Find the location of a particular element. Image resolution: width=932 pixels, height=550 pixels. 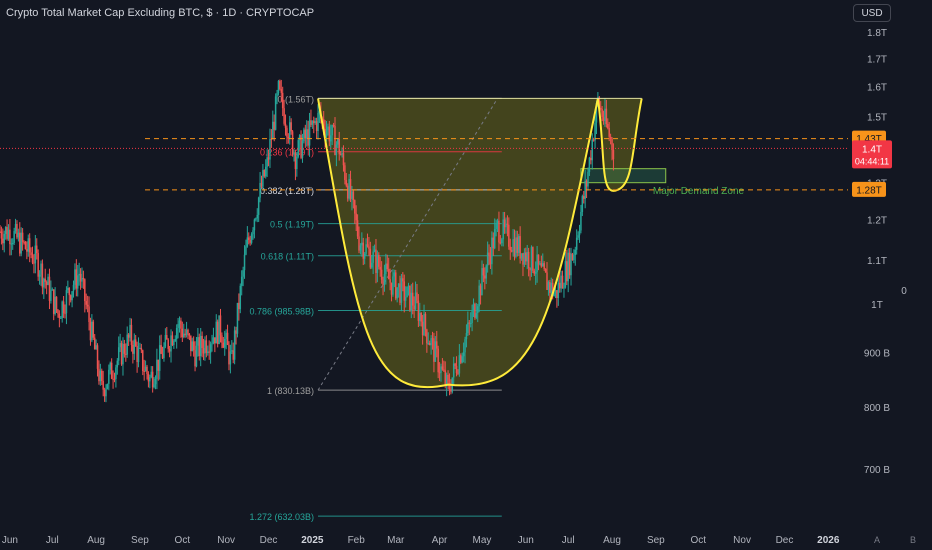

side-zero-label: 0 is located at coordinates (904, 291).